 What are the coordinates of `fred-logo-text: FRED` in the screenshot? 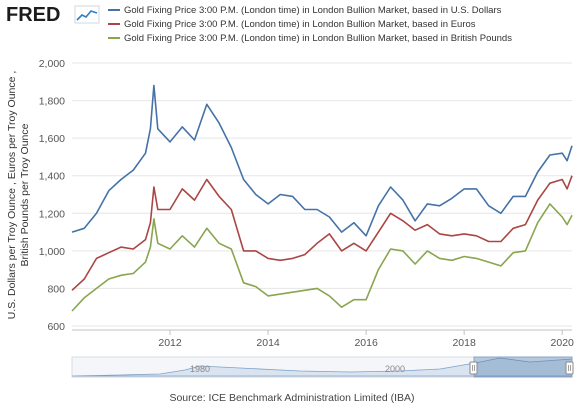 It's located at (33, 15).